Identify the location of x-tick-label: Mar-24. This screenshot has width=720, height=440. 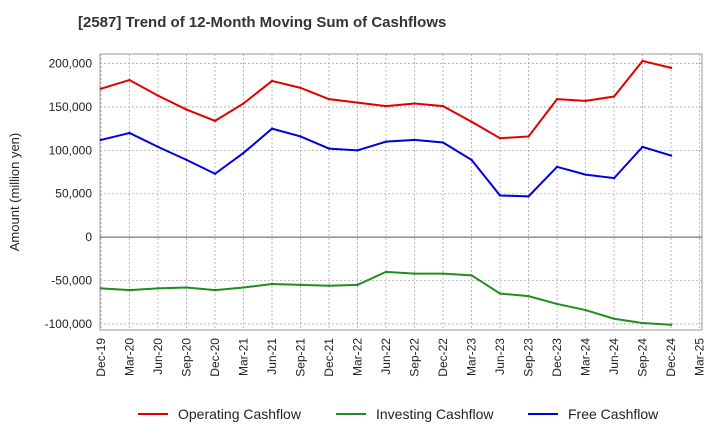
(586, 357).